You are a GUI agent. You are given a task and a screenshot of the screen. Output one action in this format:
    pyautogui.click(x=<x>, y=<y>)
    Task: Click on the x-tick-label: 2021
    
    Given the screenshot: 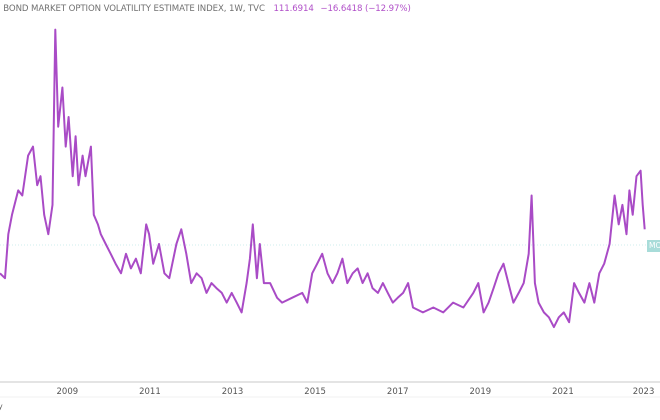 What is the action you would take?
    pyautogui.click(x=563, y=392)
    